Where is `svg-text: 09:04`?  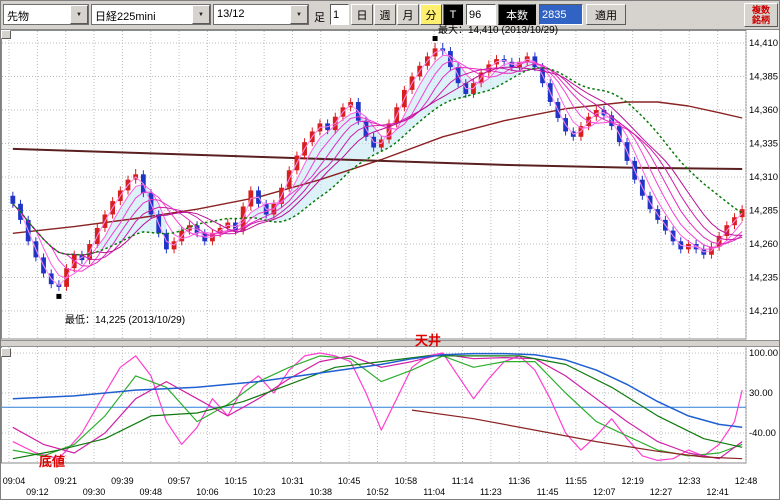 svg-text: 09:04 is located at coordinates (14, 481).